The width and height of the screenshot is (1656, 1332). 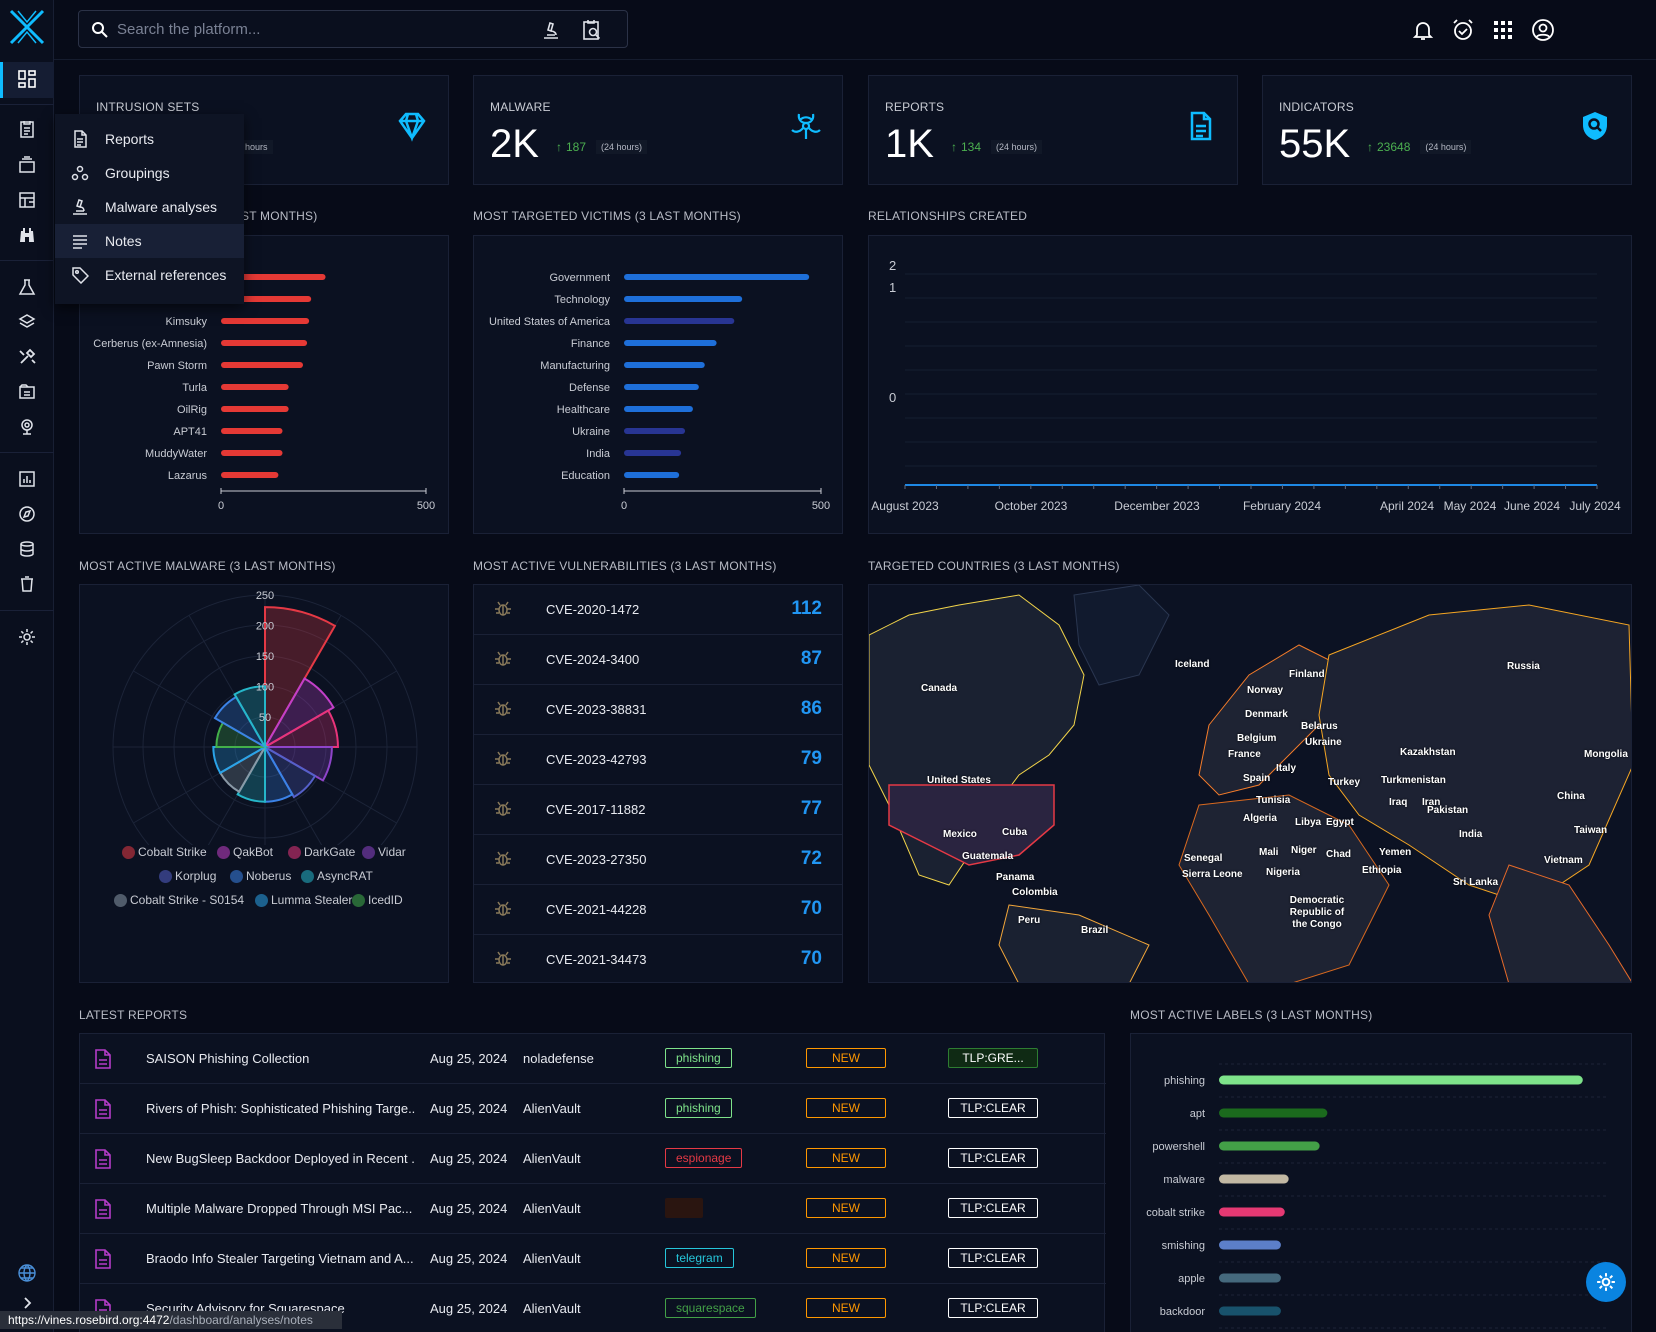 What do you see at coordinates (27, 322) in the screenshot?
I see `arsenal-icon` at bounding box center [27, 322].